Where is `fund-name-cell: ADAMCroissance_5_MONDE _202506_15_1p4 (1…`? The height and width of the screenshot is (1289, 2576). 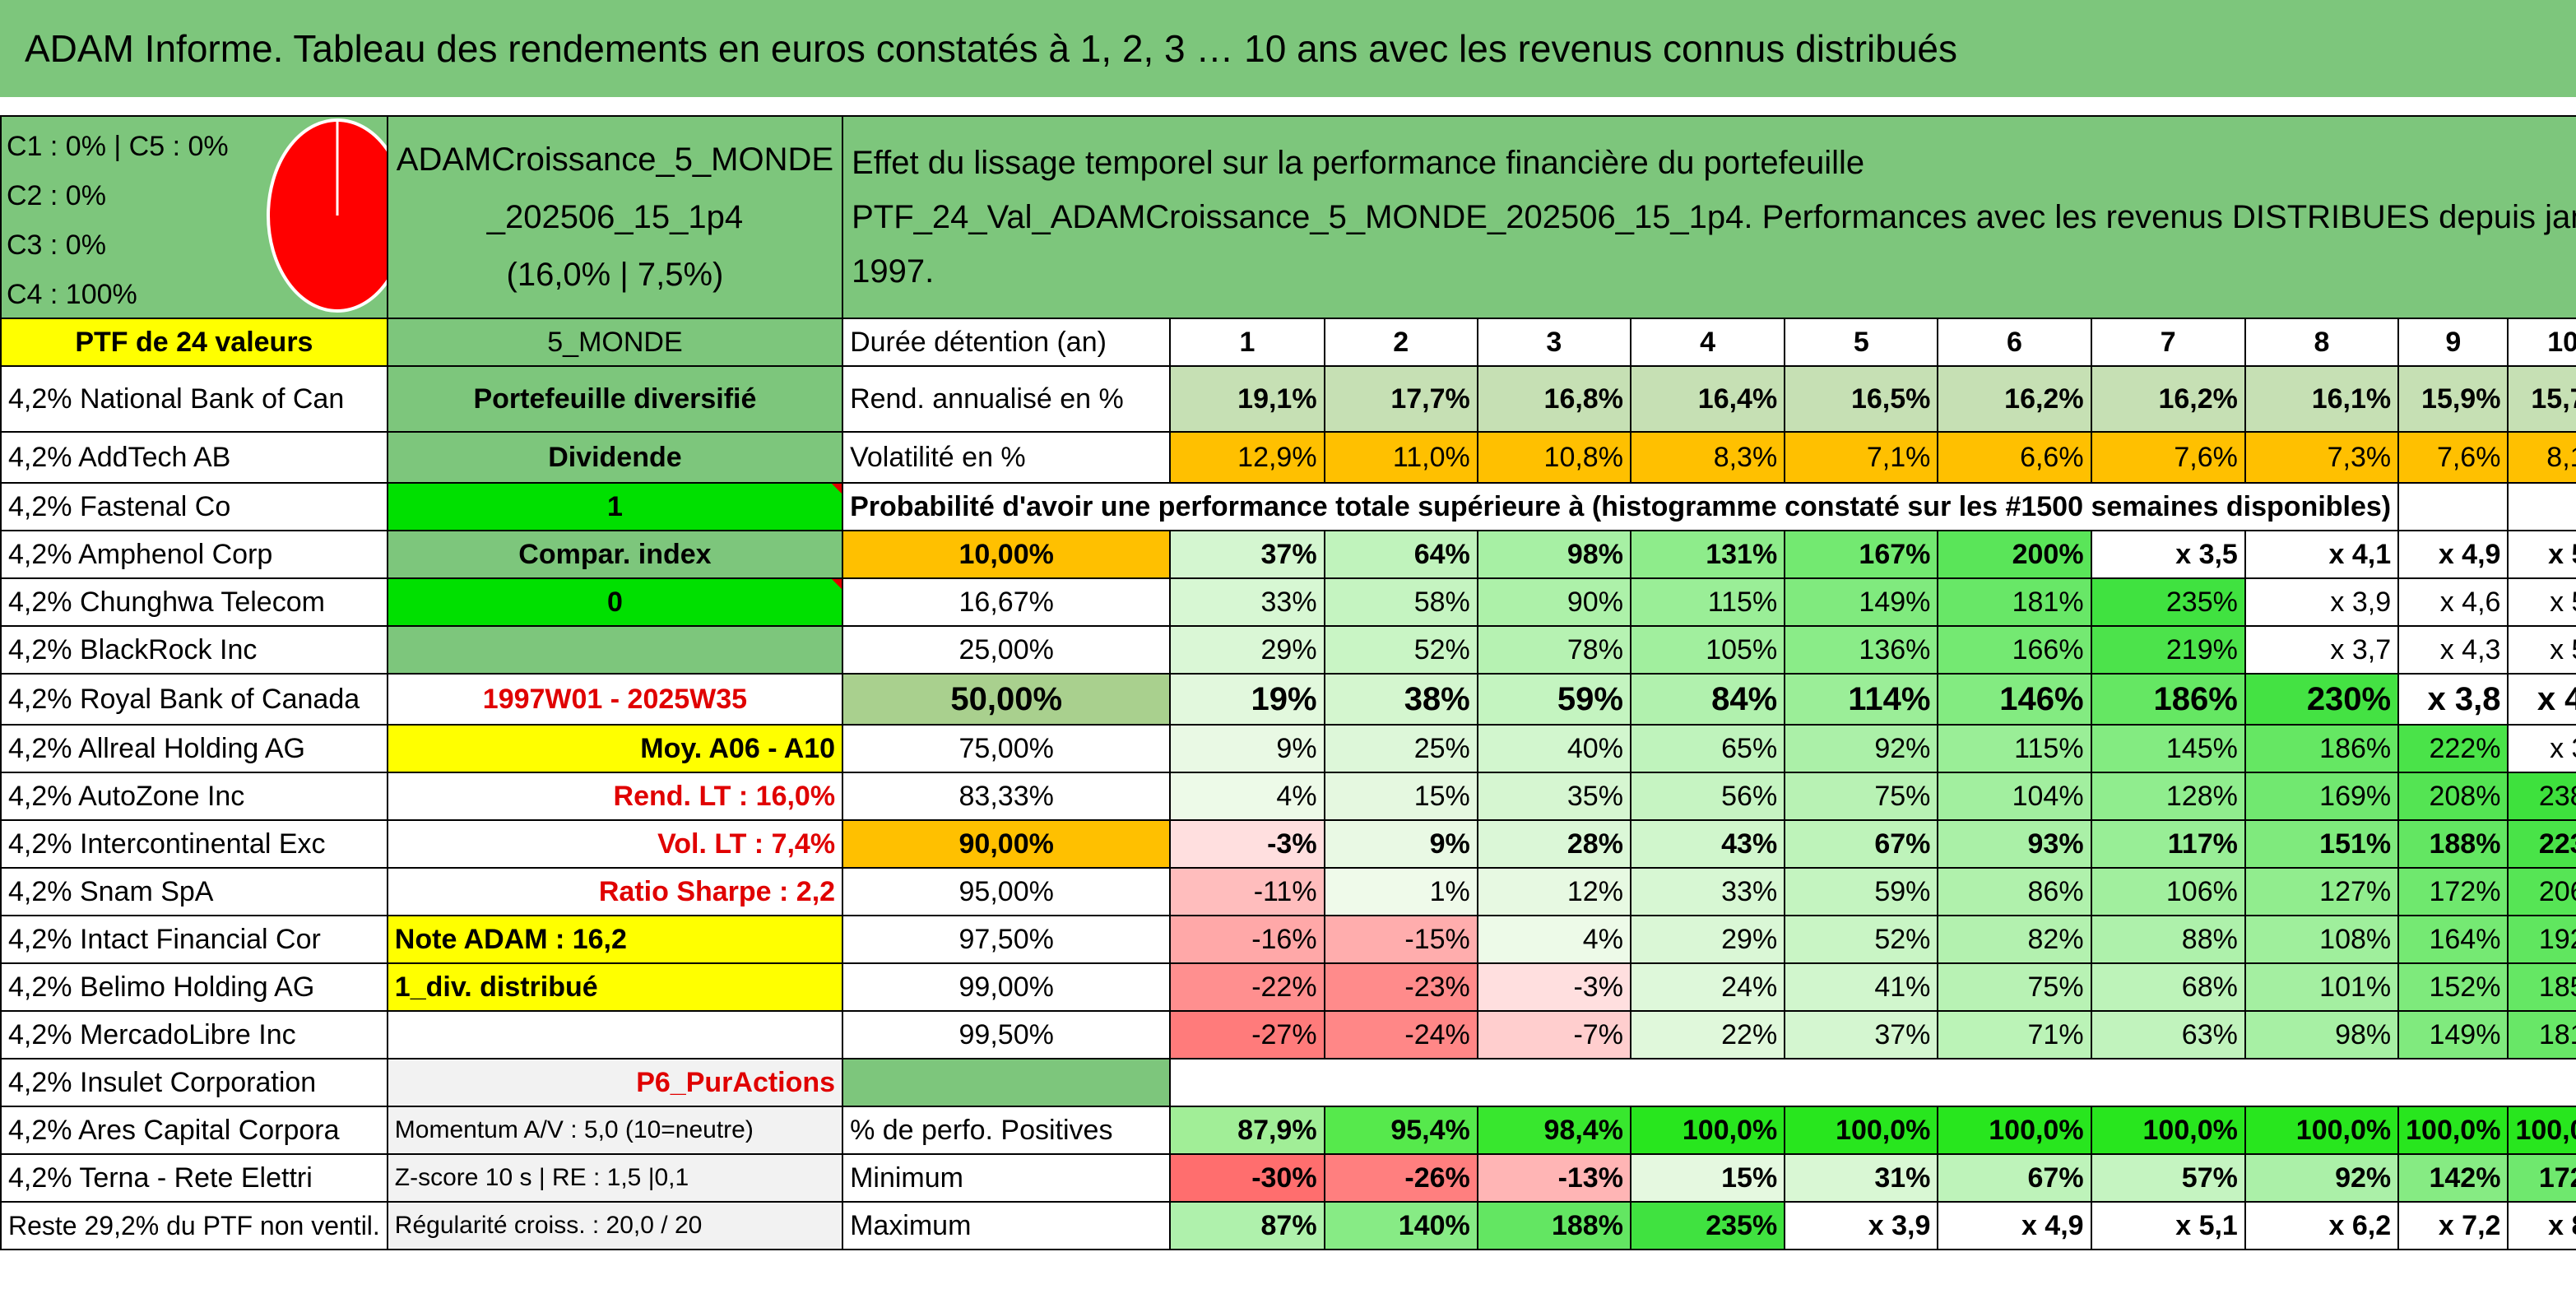
fund-name-cell: ADAMCroissance_5_MONDE _202506_15_1p4 (1… is located at coordinates (615, 217).